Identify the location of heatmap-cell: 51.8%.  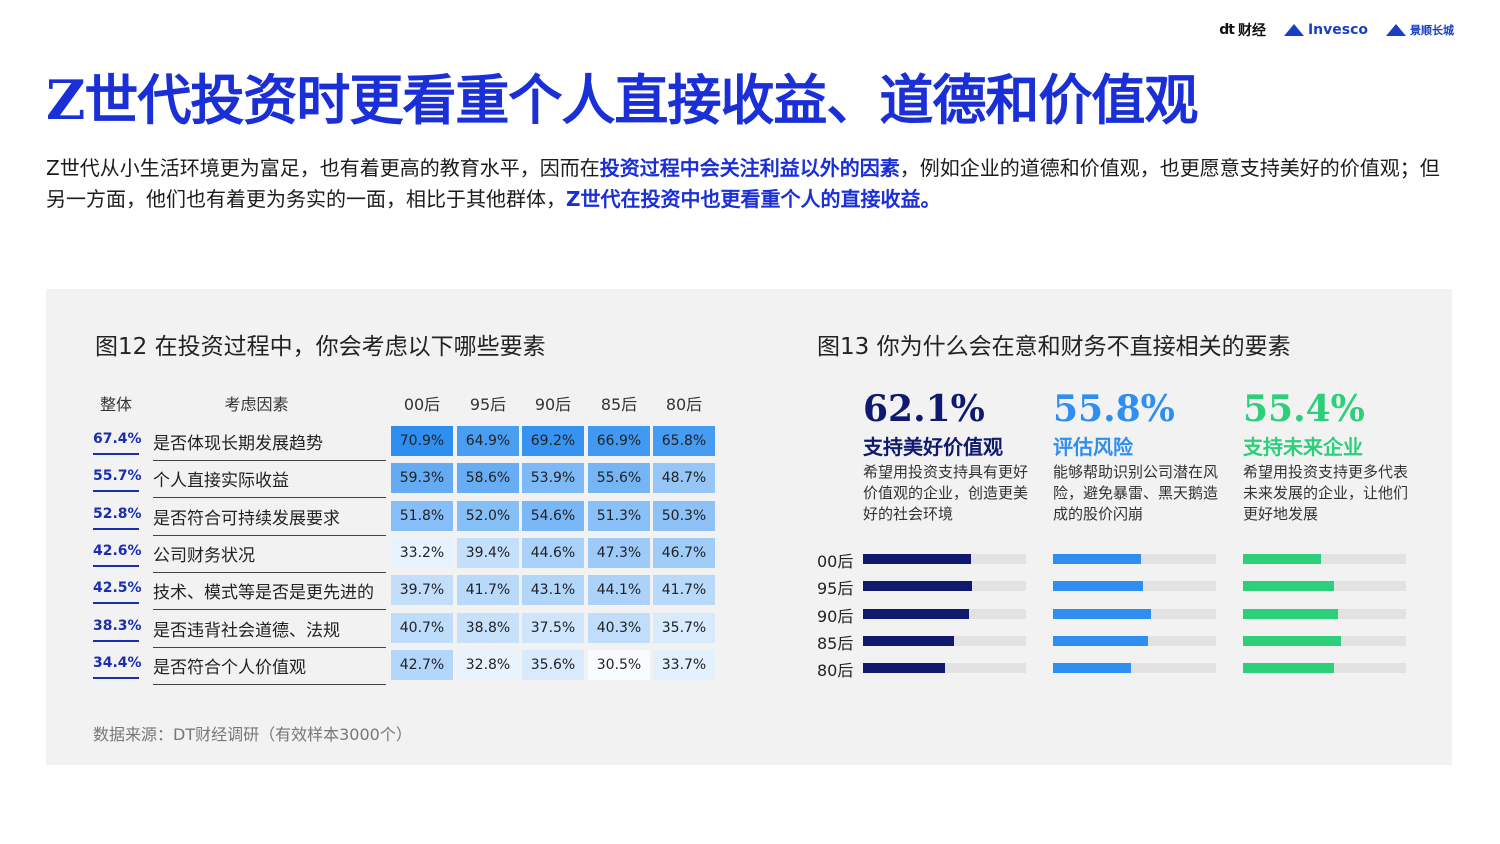
(422, 515).